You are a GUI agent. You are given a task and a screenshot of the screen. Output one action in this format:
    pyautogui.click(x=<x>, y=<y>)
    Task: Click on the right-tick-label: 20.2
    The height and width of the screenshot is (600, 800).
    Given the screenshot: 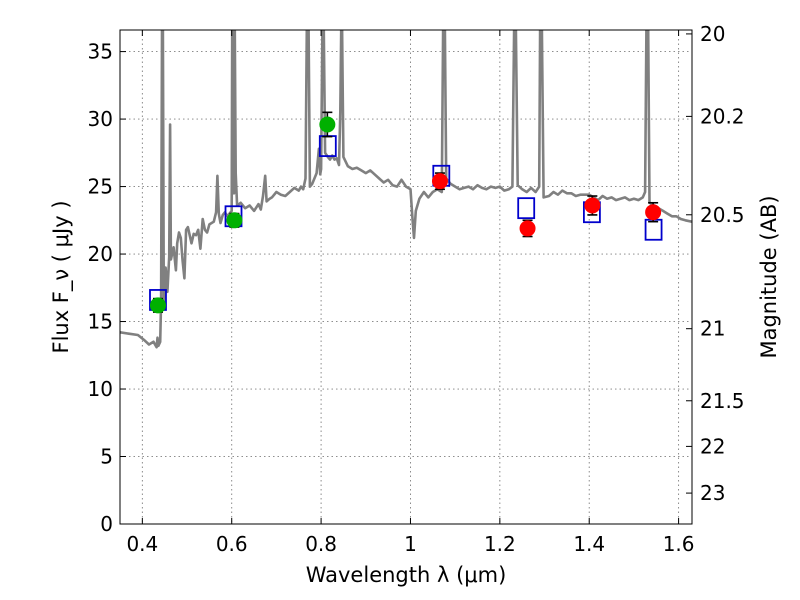 What is the action you would take?
    pyautogui.click(x=722, y=116)
    